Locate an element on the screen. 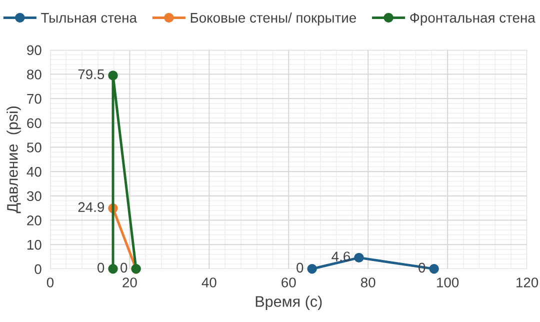  data-label: 4.6 is located at coordinates (341, 257).